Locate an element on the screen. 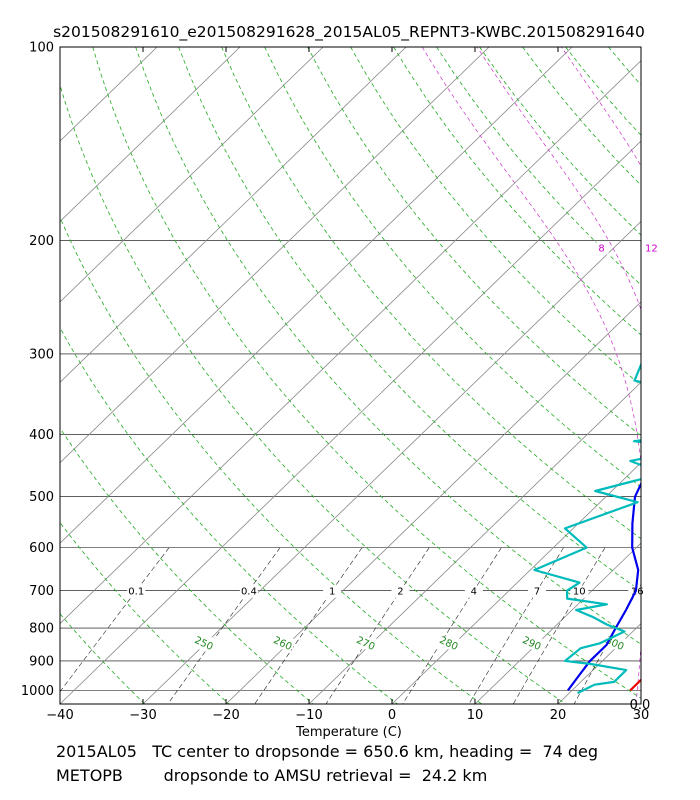  y-tick-label: 600 is located at coordinates (41, 548).